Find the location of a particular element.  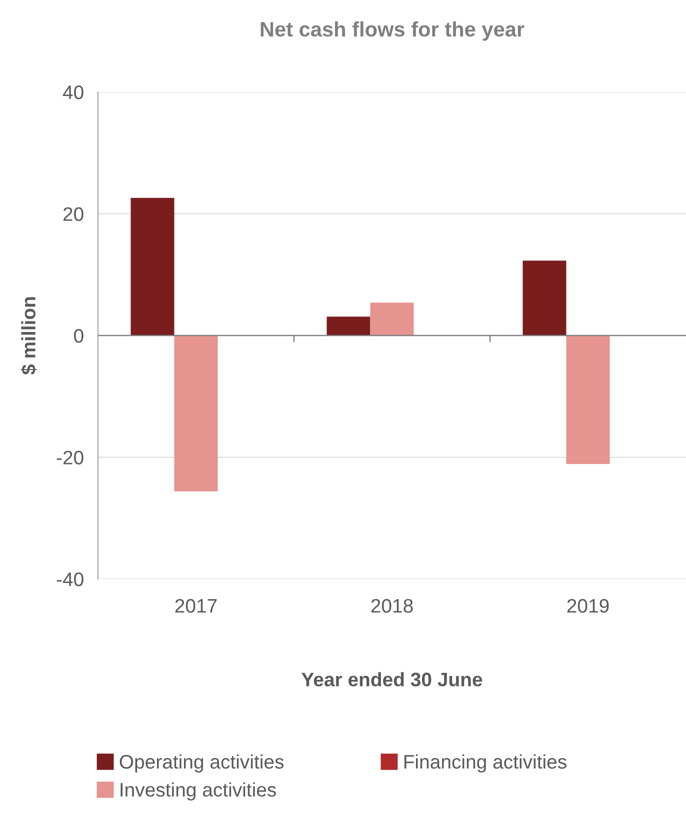

x-tick-label: 2017 is located at coordinates (196, 605).